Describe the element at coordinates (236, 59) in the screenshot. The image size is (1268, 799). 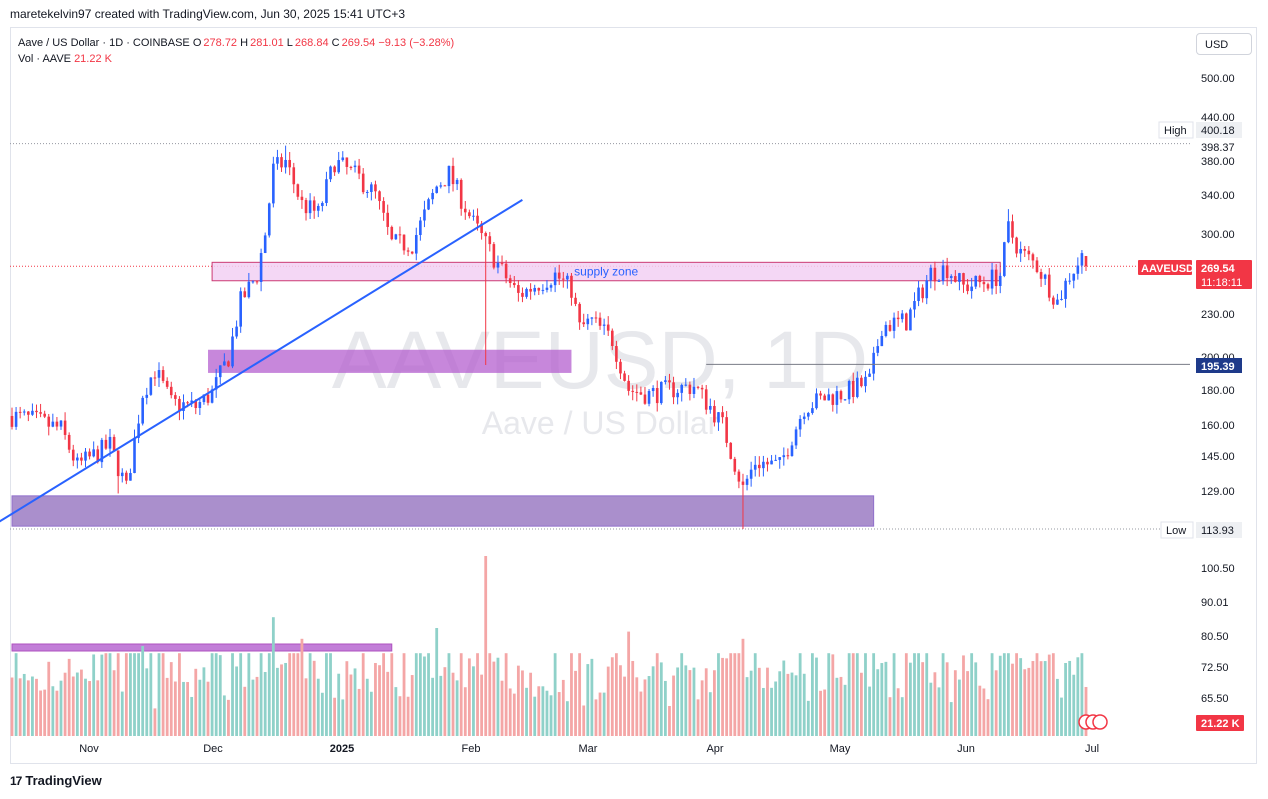
I see `legend-volume-row: Vol · AAVE 21.22 K` at that location.